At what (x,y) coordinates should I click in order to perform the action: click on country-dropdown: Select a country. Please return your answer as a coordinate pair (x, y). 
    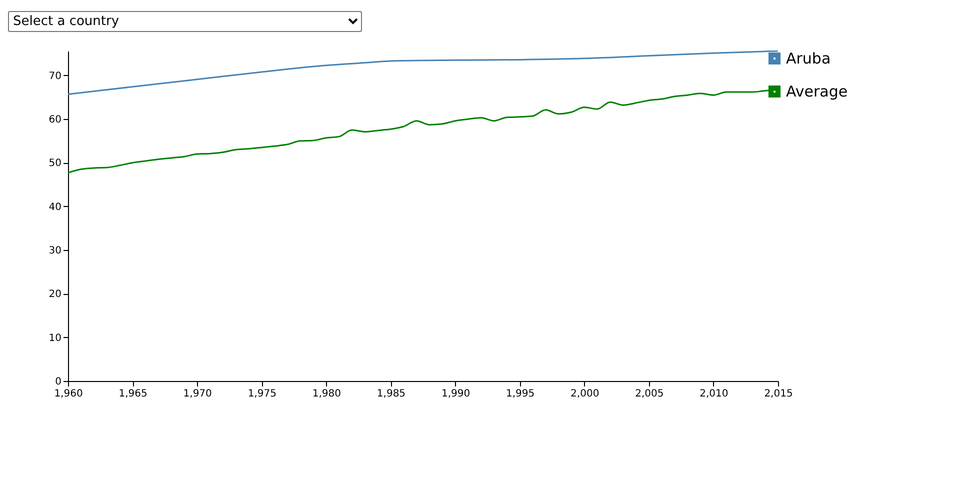
    Looking at the image, I should click on (185, 21).